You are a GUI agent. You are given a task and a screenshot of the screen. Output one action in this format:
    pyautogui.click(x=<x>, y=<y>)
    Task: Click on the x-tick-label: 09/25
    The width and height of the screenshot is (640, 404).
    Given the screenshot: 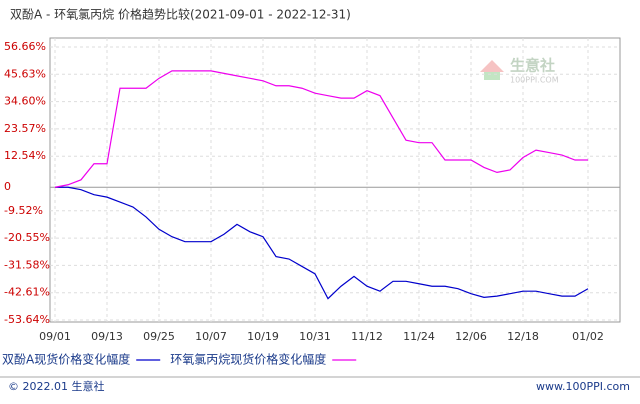 What is the action you would take?
    pyautogui.click(x=159, y=336)
    